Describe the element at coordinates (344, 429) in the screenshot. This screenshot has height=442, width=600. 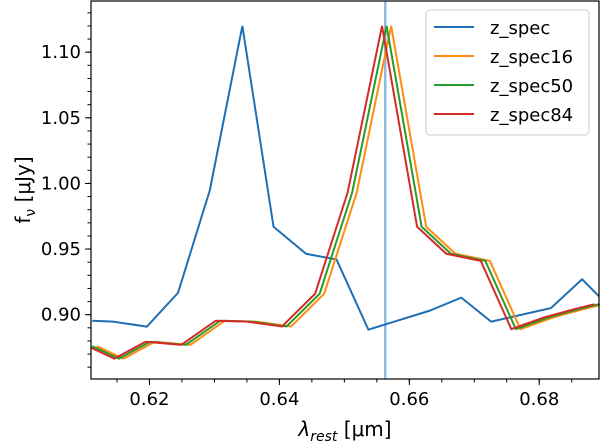
I see `x-axis-label: λrest [μm]` at that location.